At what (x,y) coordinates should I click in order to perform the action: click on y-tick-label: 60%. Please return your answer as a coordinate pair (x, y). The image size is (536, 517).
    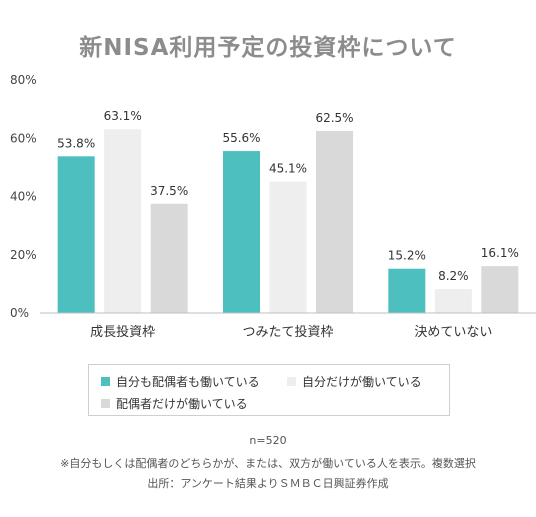
    Looking at the image, I should click on (23, 138).